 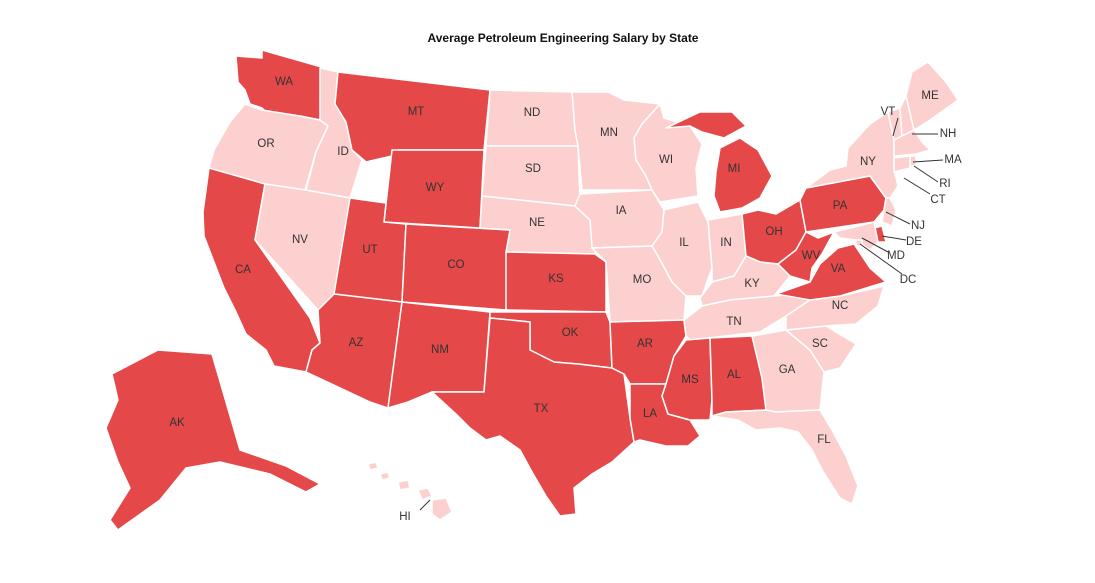 I want to click on leader-line-ri, so click(x=926, y=174).